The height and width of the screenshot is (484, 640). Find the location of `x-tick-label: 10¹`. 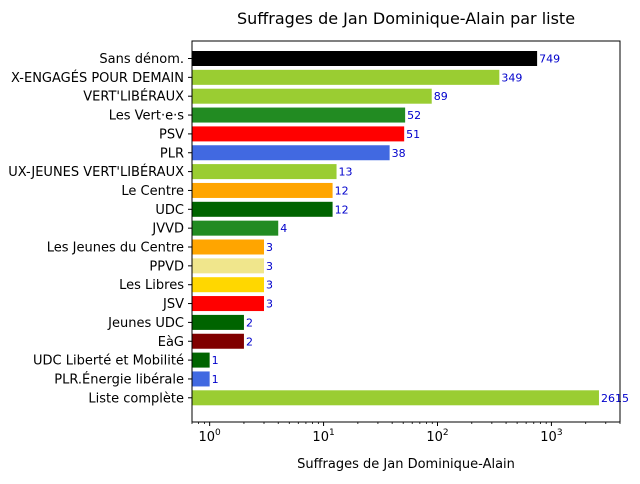

x-tick-label: 10¹ is located at coordinates (323, 436).